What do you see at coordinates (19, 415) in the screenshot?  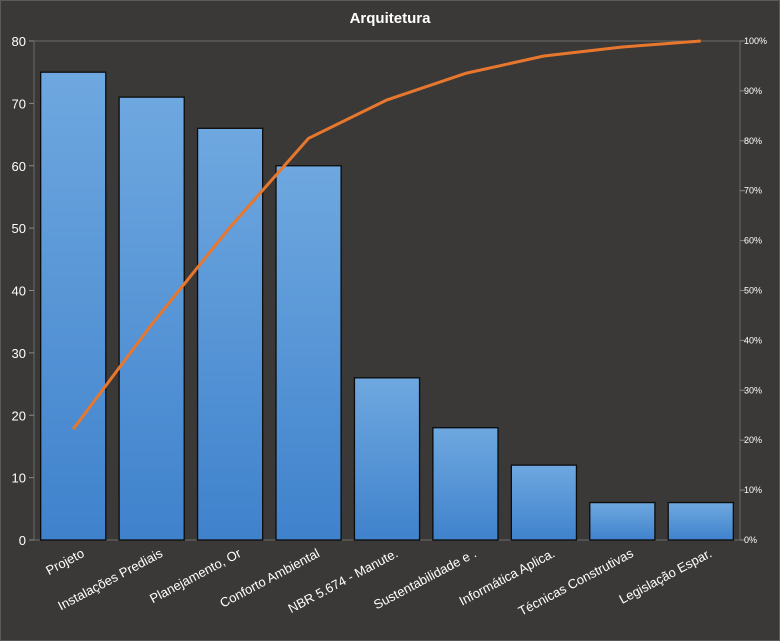 I see `y-tick-label: 20` at bounding box center [19, 415].